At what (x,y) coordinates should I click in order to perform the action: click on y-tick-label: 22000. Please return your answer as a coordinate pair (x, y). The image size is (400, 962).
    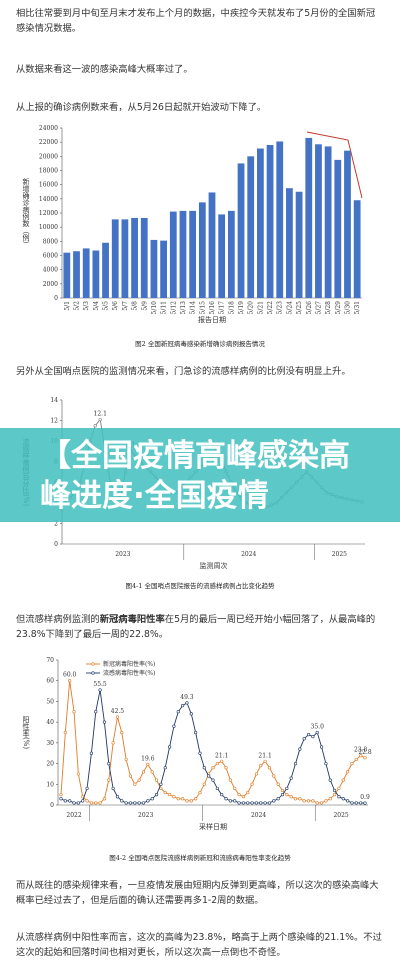
    Looking at the image, I should click on (48, 142).